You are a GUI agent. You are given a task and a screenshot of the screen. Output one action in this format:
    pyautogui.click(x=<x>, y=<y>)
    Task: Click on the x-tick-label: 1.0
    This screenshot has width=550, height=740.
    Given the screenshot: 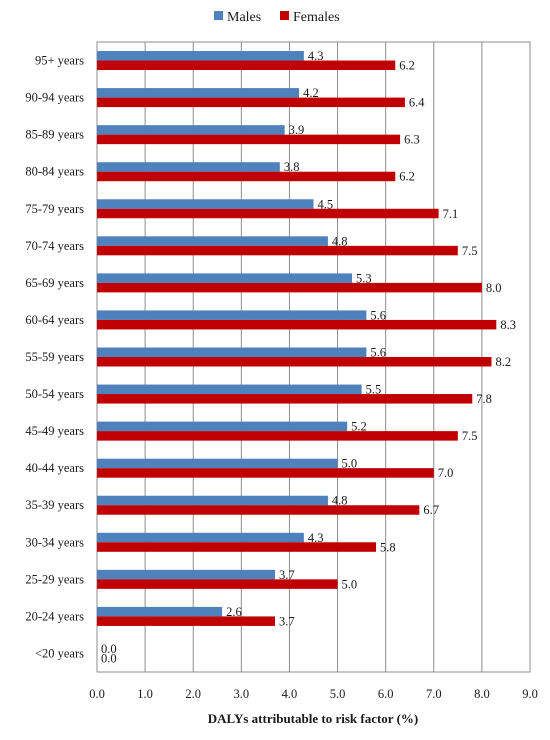 What is the action you would take?
    pyautogui.click(x=145, y=694)
    